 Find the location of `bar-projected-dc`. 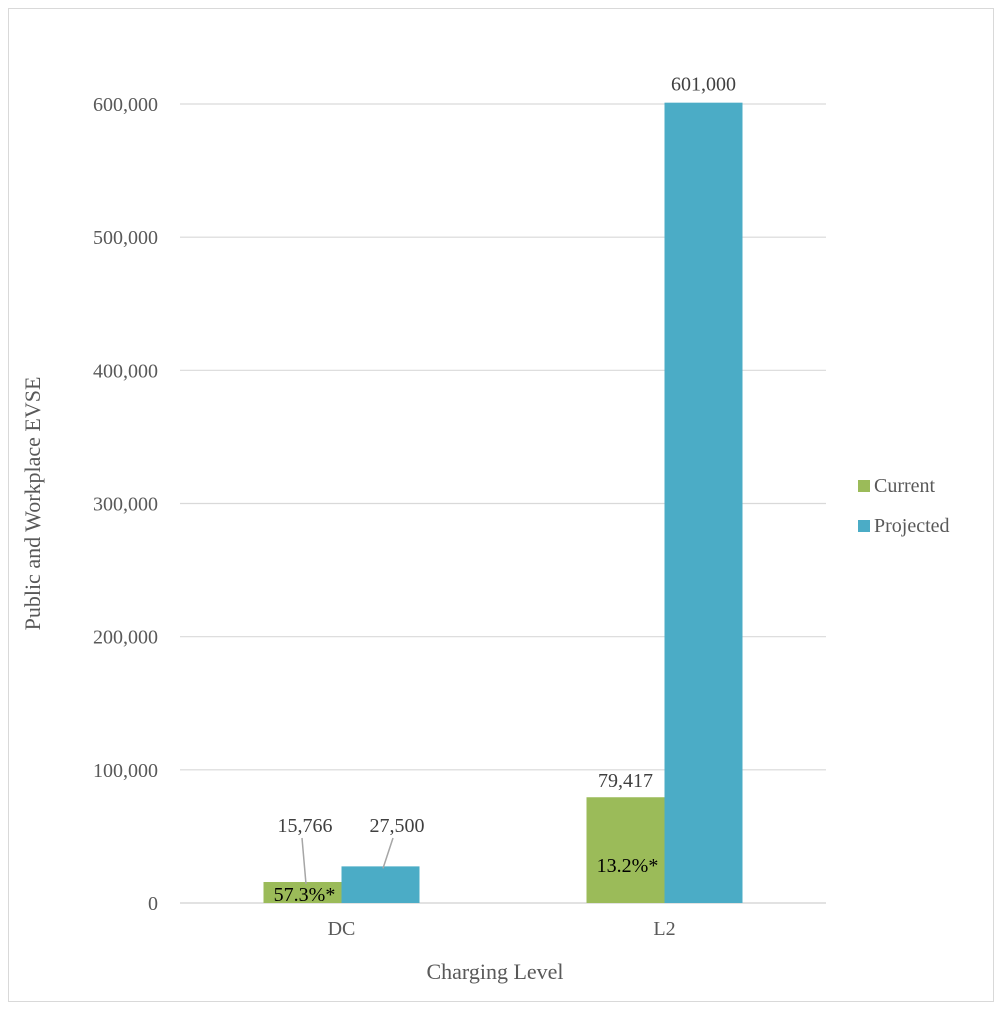

bar-projected-dc is located at coordinates (380, 884).